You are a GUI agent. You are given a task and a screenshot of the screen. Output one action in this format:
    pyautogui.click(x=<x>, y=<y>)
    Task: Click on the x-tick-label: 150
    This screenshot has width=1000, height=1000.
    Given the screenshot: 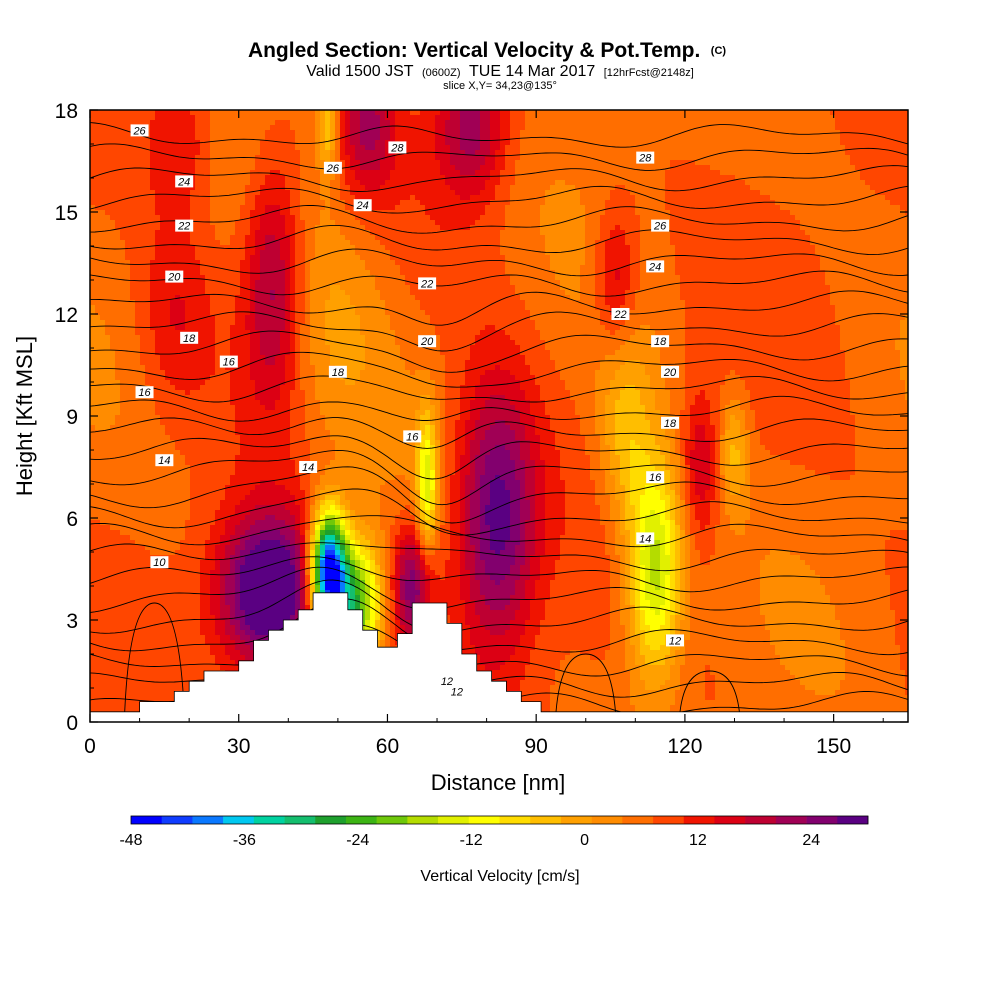 What is the action you would take?
    pyautogui.click(x=833, y=746)
    